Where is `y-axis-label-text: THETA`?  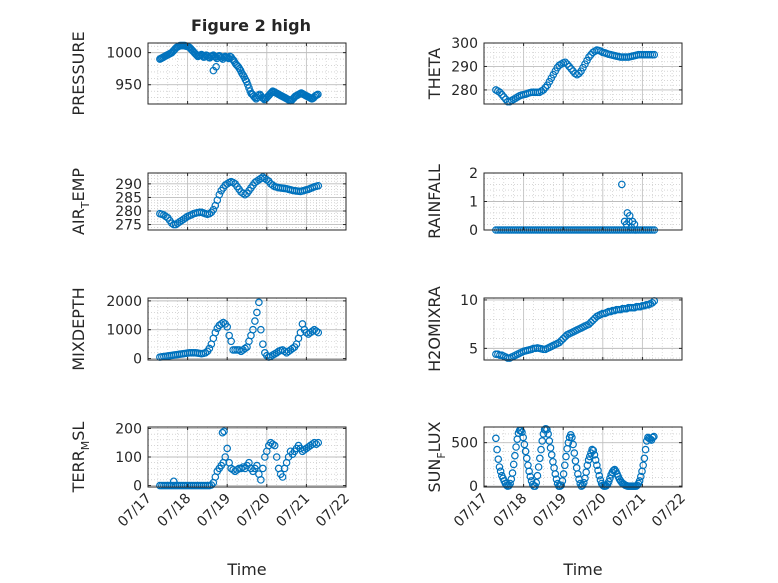
y-axis-label-text: THETA is located at coordinates (434, 74).